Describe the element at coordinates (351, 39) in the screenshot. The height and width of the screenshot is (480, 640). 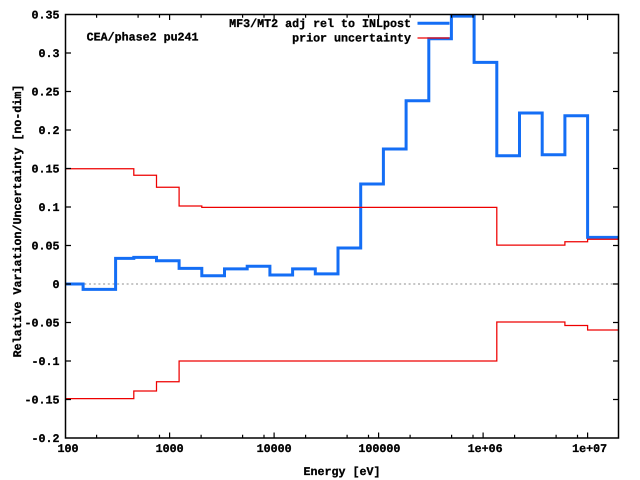
I see `svg-text: prior uncertainty` at that location.